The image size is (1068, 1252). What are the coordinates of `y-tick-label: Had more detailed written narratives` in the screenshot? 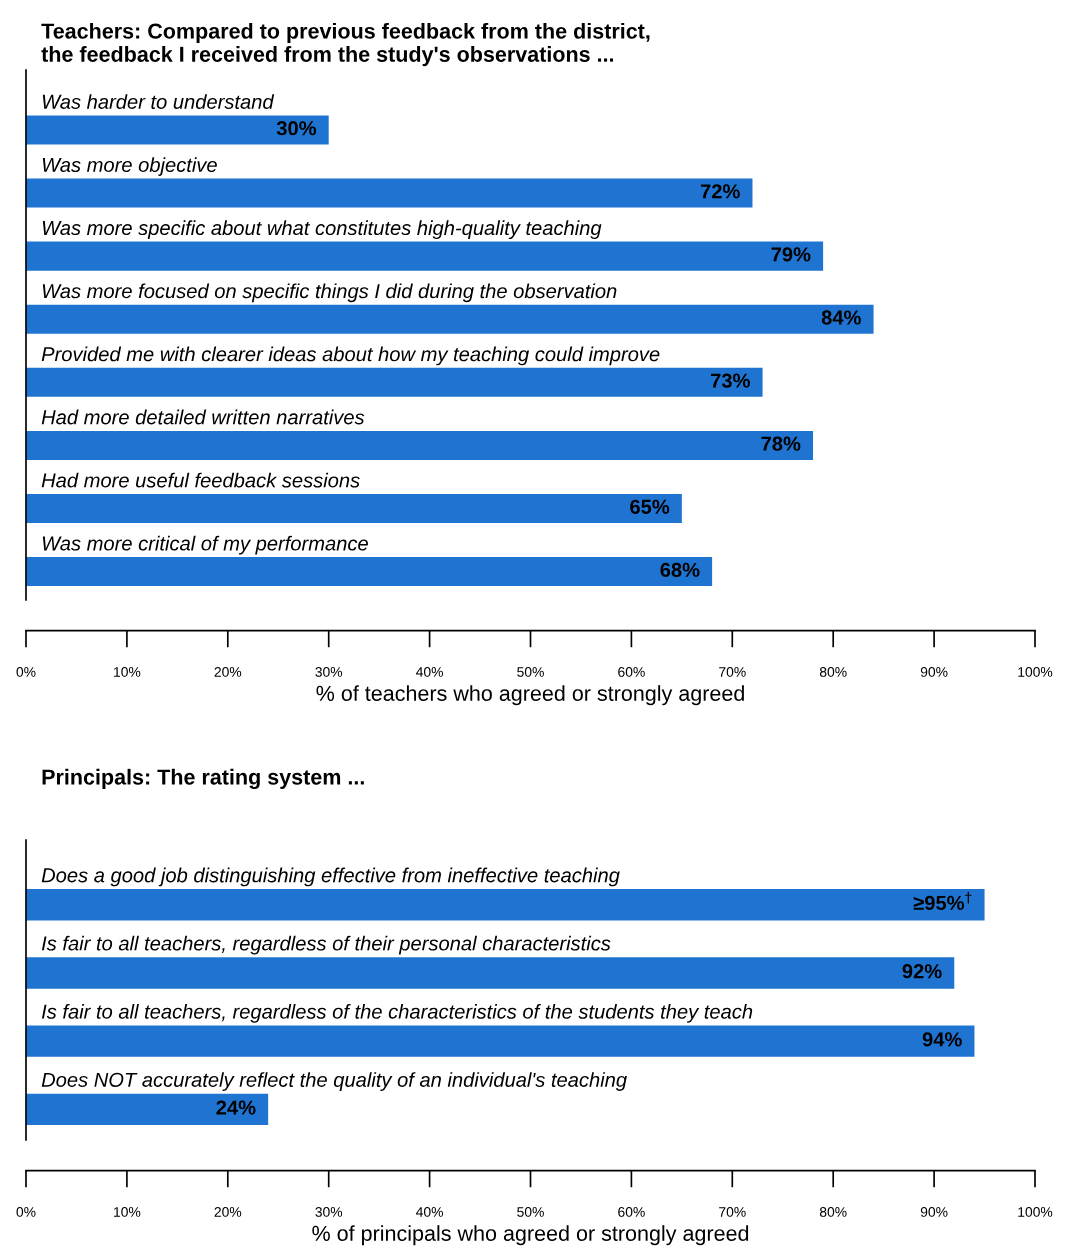 It's located at (203, 417).